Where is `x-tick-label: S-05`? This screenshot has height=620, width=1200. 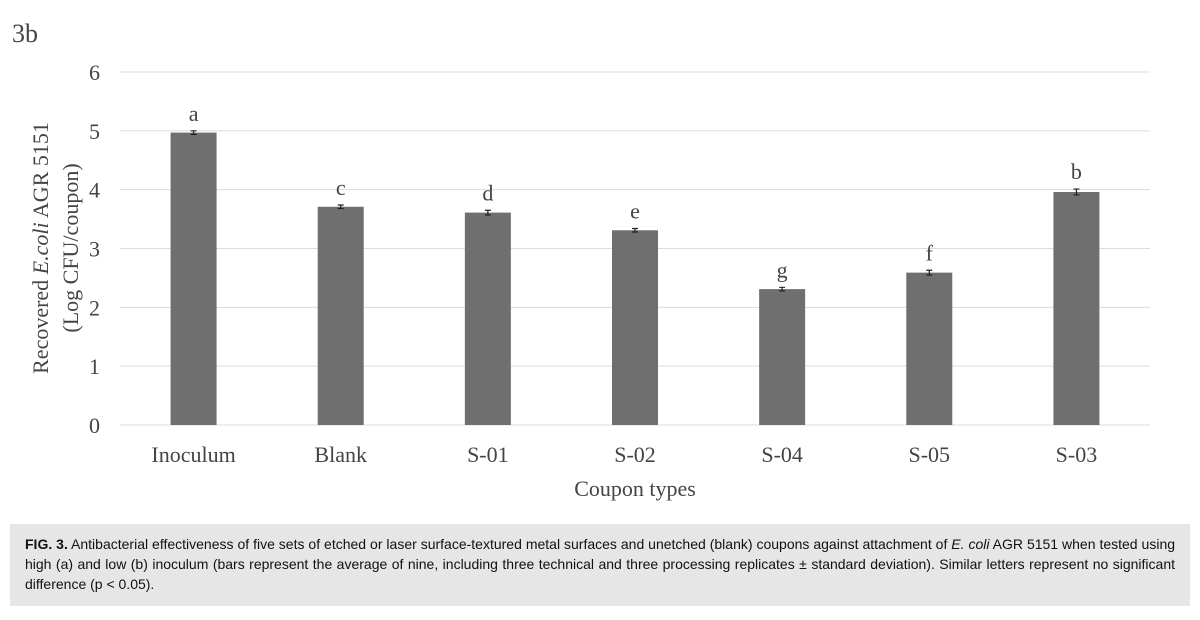
x-tick-label: S-05 is located at coordinates (930, 454).